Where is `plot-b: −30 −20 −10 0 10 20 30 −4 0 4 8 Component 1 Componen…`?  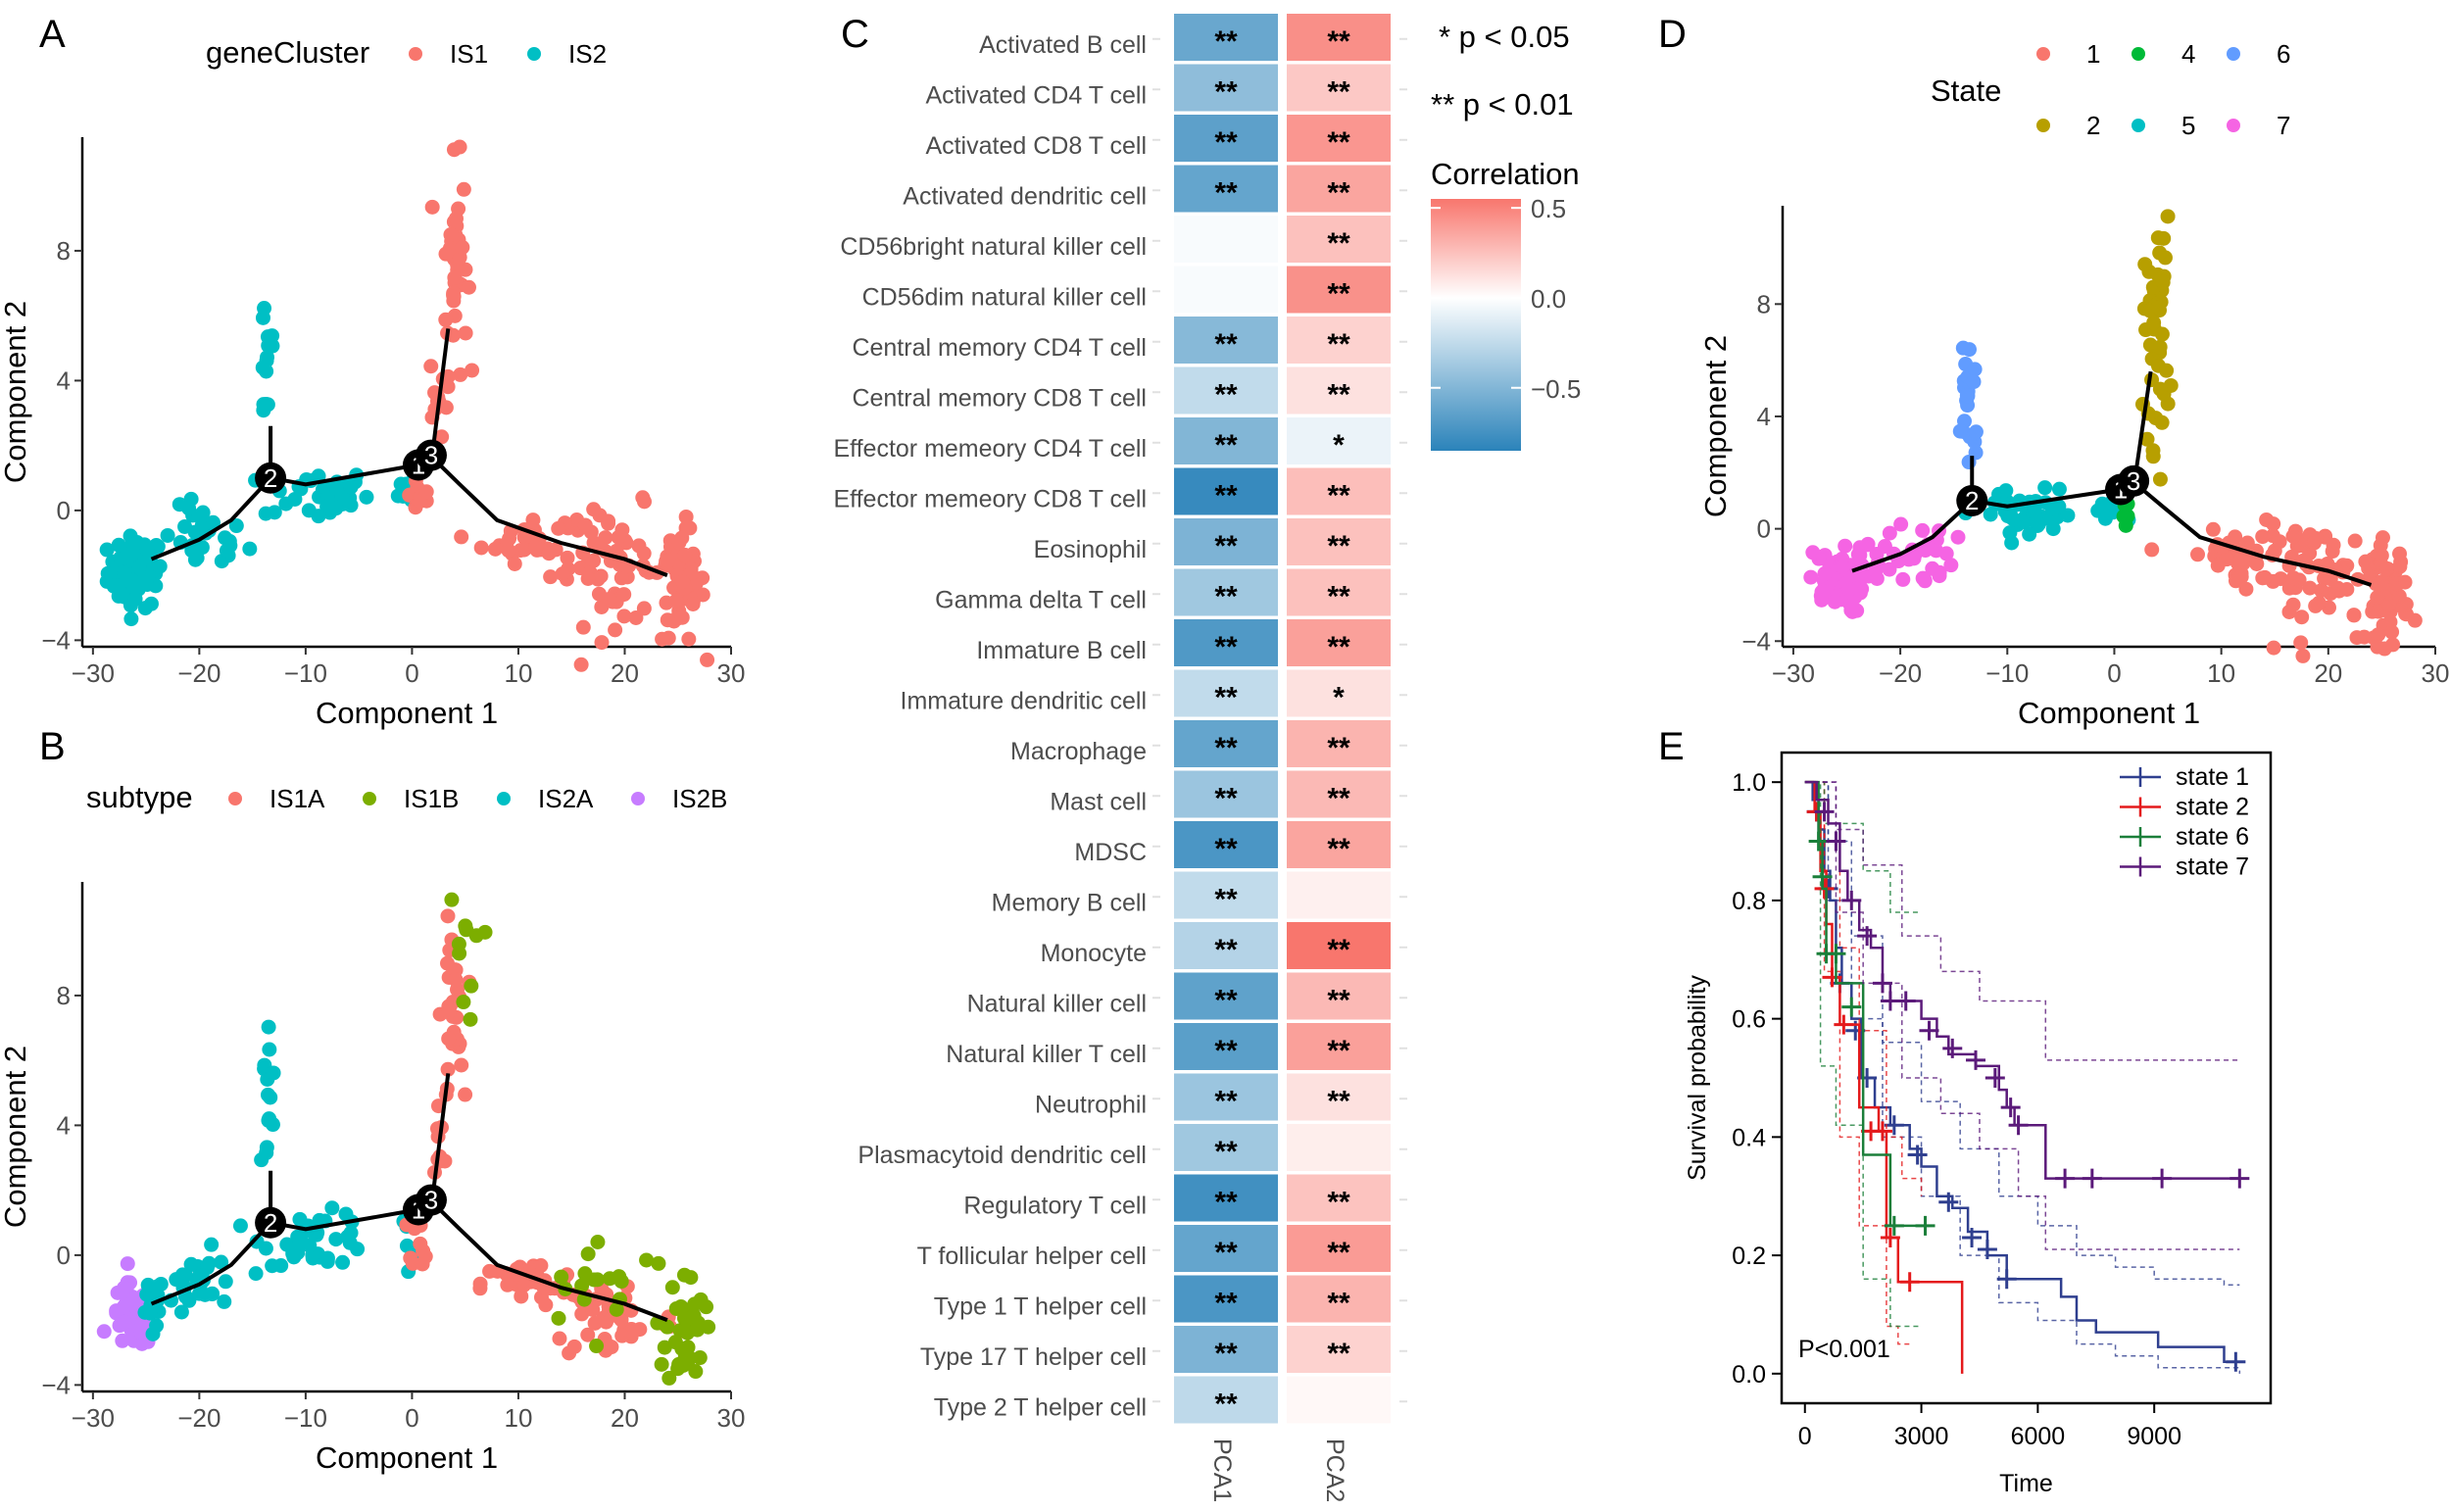
plot-b: −30 −20 −10 0 10 20 30 −4 0 4 8 Component 1 Componen… is located at coordinates (372, 1178).